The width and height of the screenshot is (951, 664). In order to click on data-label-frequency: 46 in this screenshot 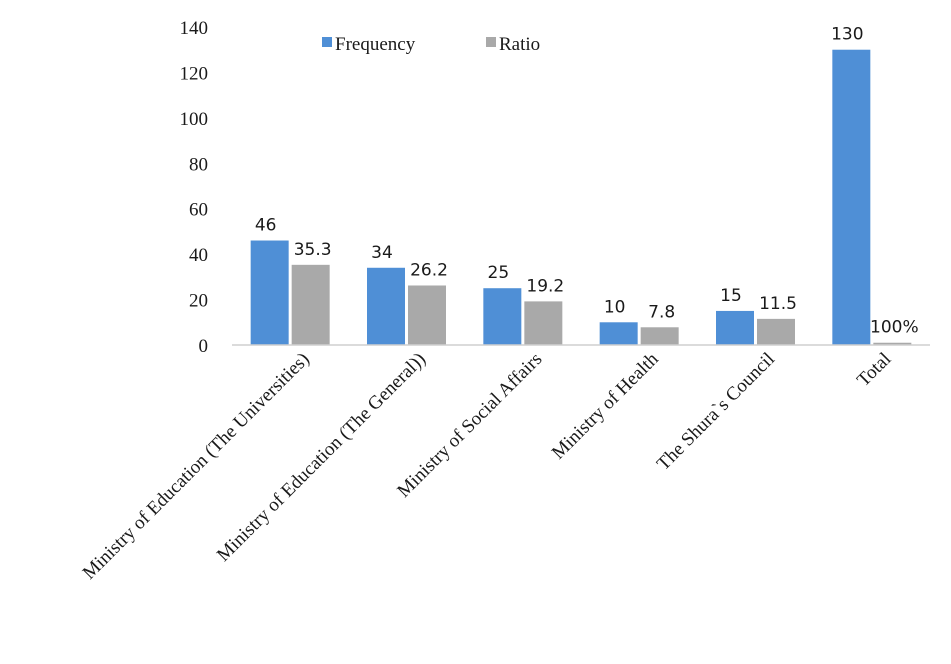, I will do `click(266, 226)`.